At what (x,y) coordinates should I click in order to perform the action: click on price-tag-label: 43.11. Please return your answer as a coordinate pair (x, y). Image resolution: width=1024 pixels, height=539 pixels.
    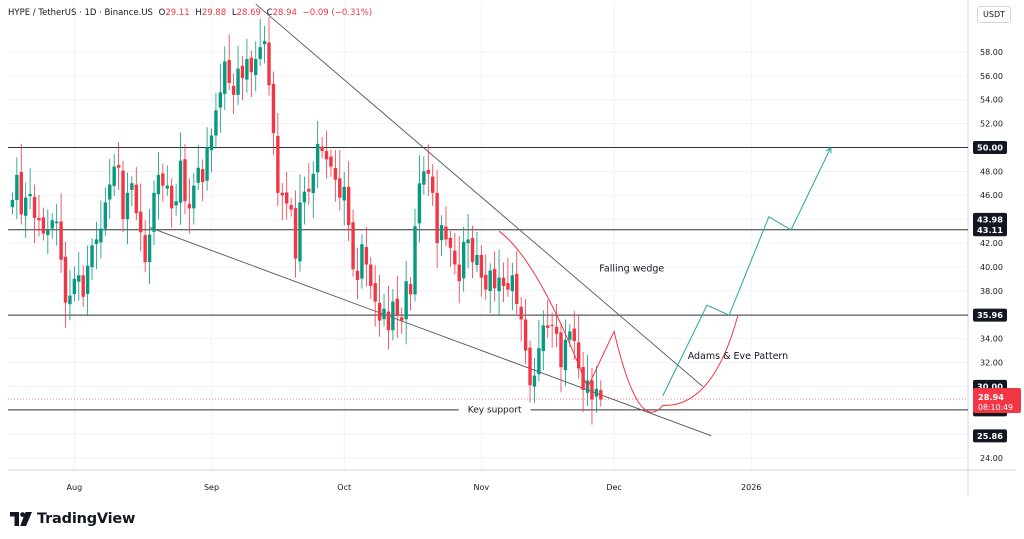
    Looking at the image, I should click on (990, 230).